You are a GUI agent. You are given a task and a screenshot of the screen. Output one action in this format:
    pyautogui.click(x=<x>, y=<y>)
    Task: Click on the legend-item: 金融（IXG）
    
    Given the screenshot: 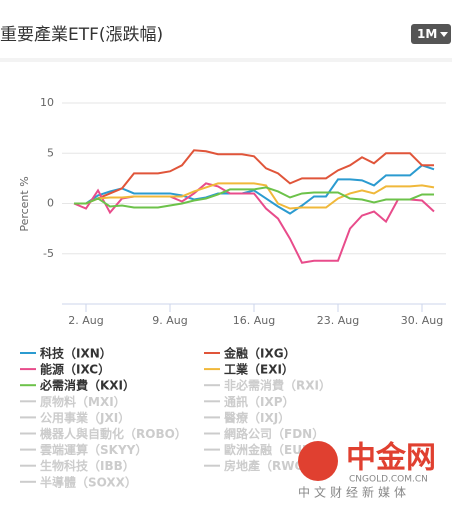 What is the action you would take?
    pyautogui.click(x=259, y=353)
    